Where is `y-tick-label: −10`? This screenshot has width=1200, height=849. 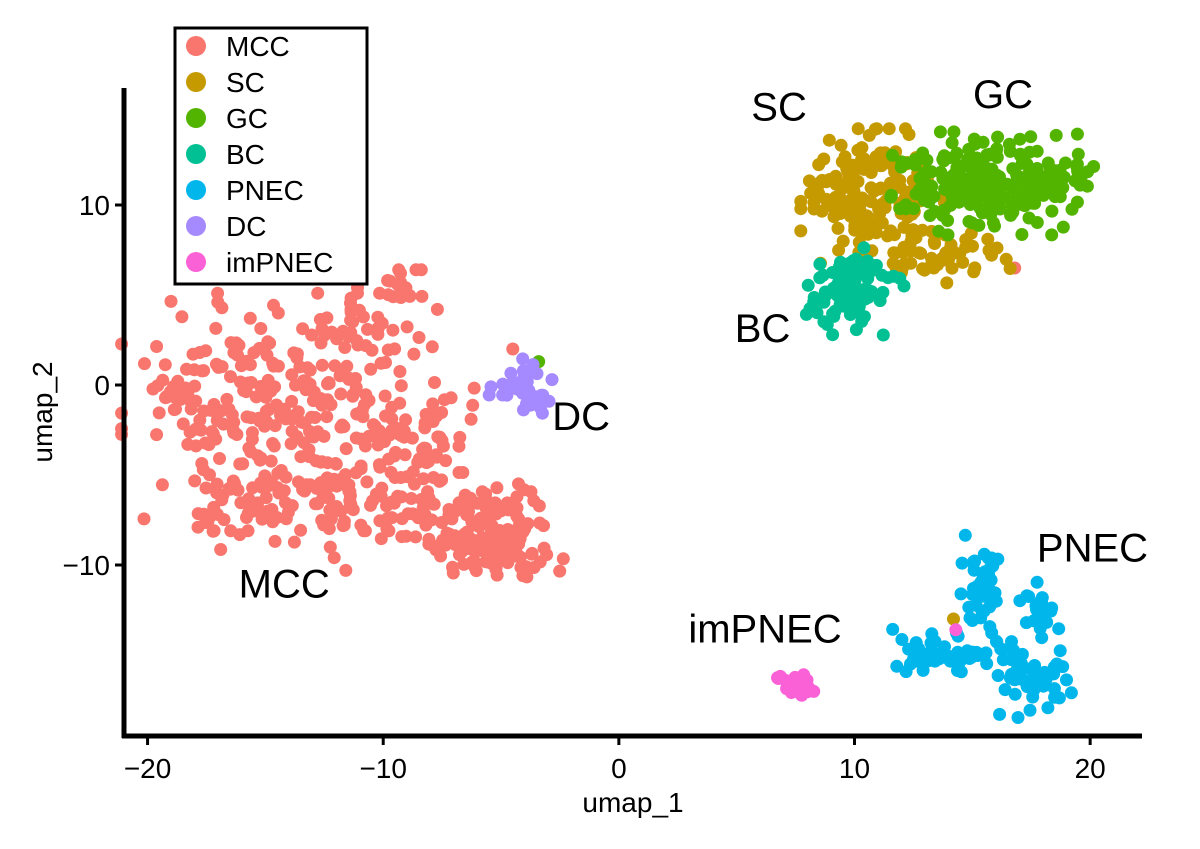
y-tick-label: −10 is located at coordinates (87, 565).